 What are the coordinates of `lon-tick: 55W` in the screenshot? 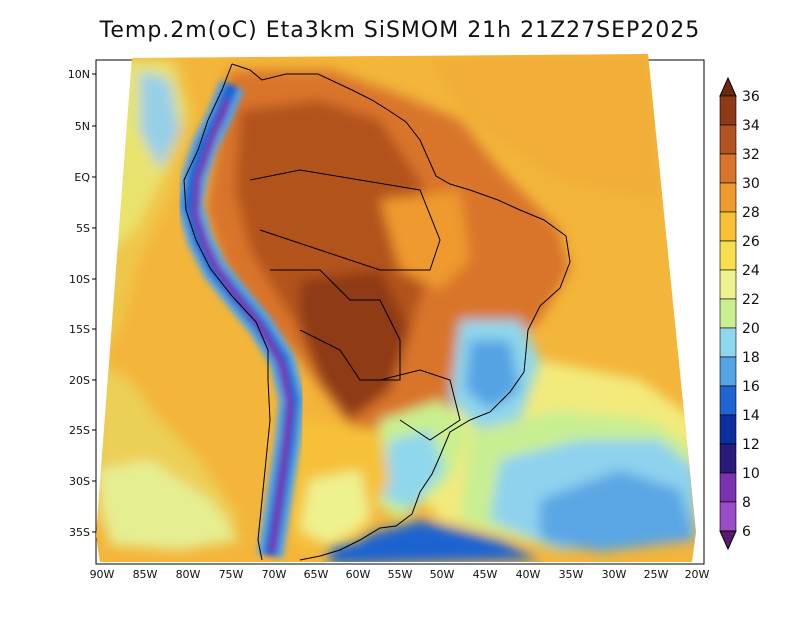 It's located at (400, 574).